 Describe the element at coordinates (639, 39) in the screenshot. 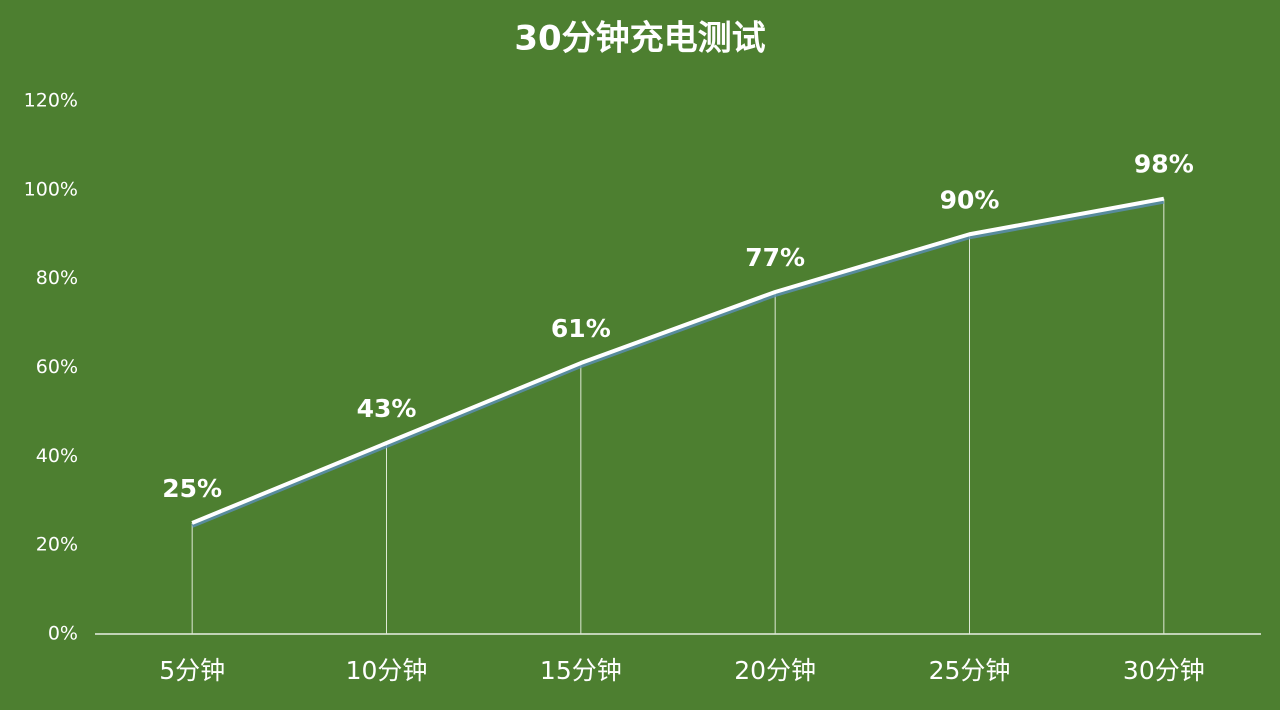

I see `chart-title: 30分钟充电测试` at that location.